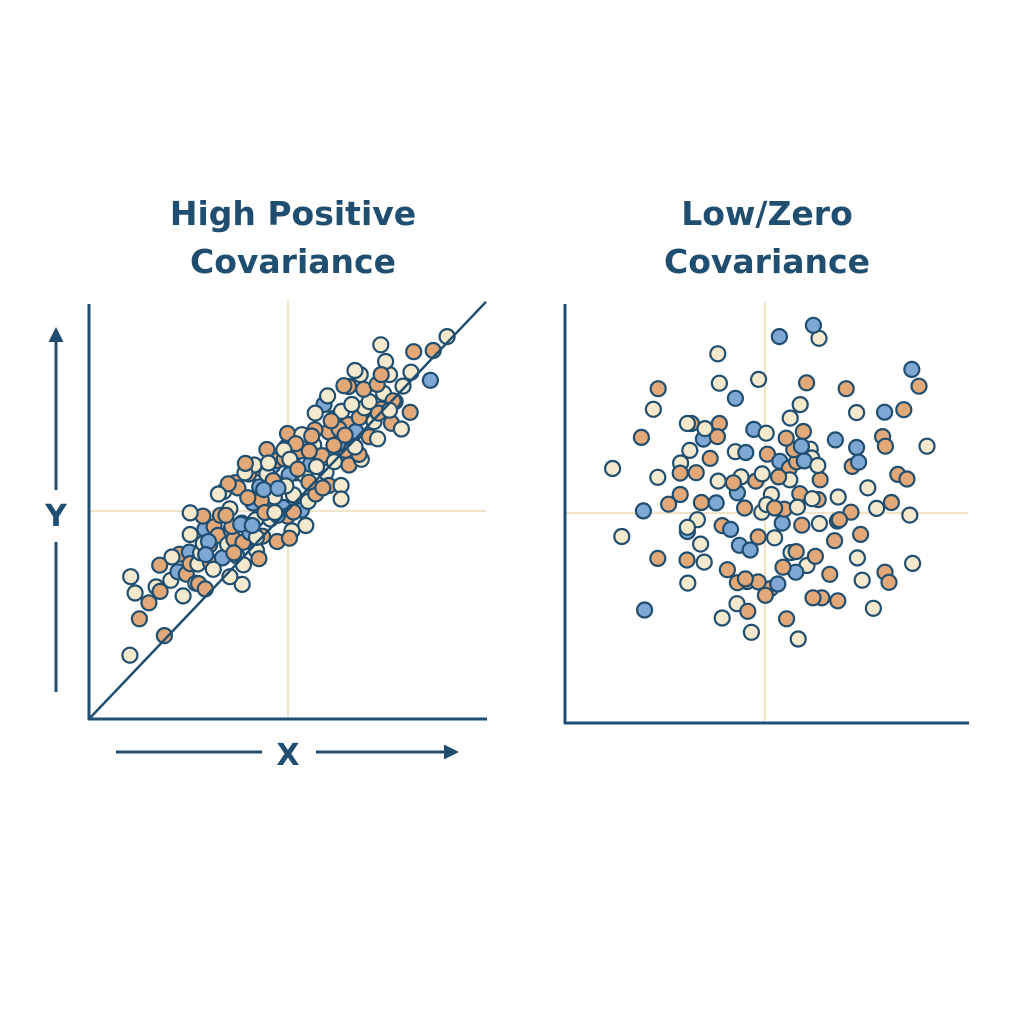 The image size is (1024, 1024). Describe the element at coordinates (293, 238) in the screenshot. I see `chart-title-high-positive: High Positive Covariance` at that location.